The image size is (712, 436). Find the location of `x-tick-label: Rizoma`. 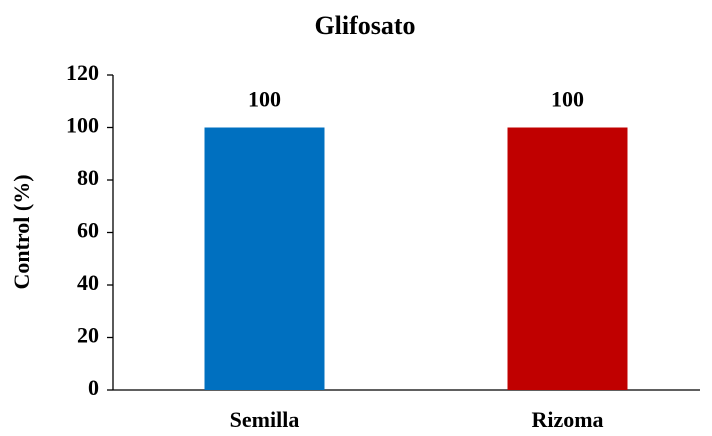

x-tick-label: Rizoma is located at coordinates (567, 419).